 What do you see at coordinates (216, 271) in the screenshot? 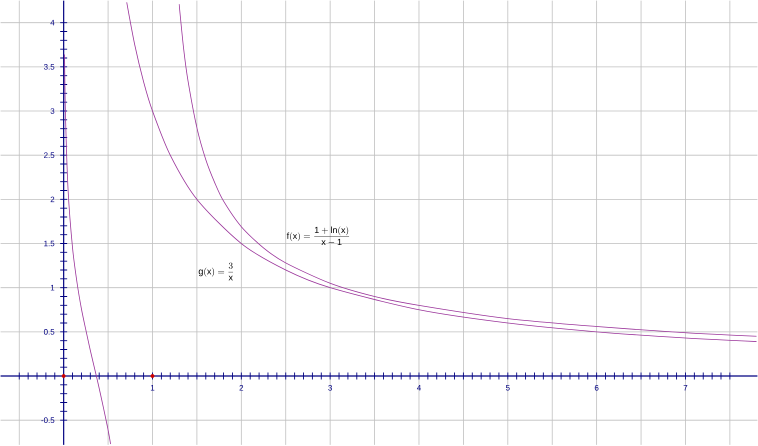
I see `annotation: $\mathrm{g(x)} = \frac{3}{\mathrm{x}}$` at bounding box center [216, 271].